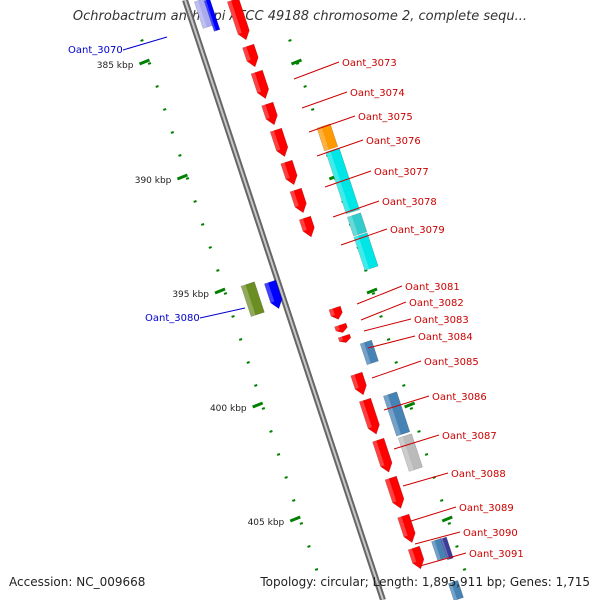 This screenshot has height=600, width=600. What do you see at coordinates (459, 397) in the screenshot?
I see `gene-label: Oant_3086` at bounding box center [459, 397].